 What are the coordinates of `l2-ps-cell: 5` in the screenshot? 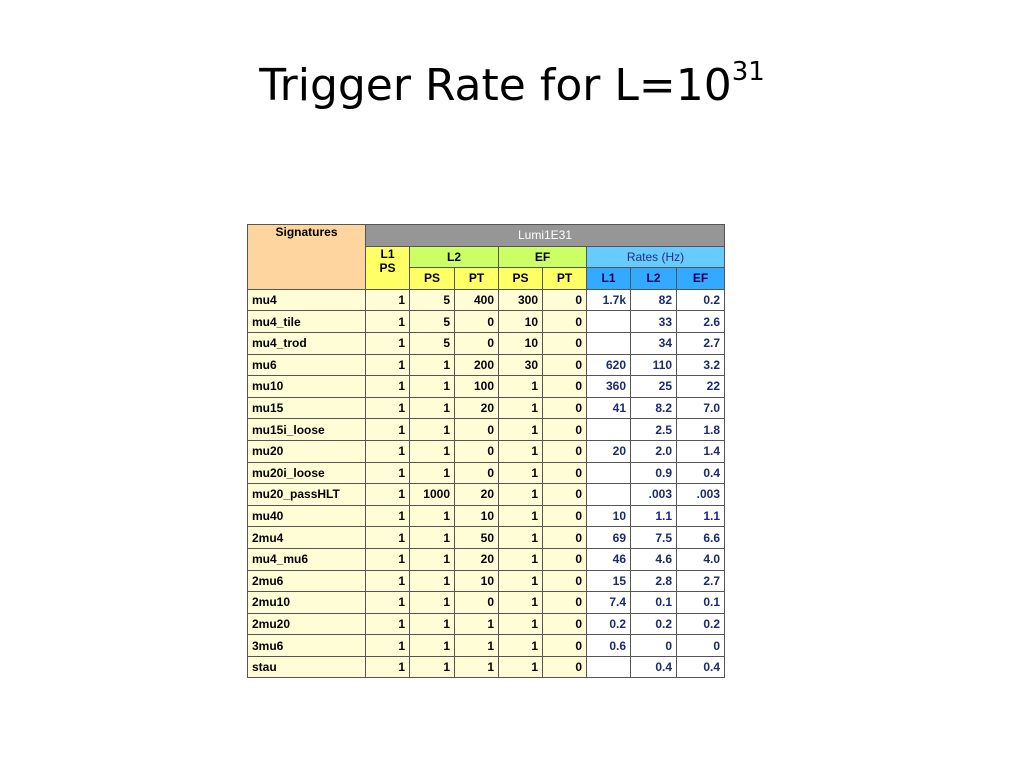 It's located at (432, 300).